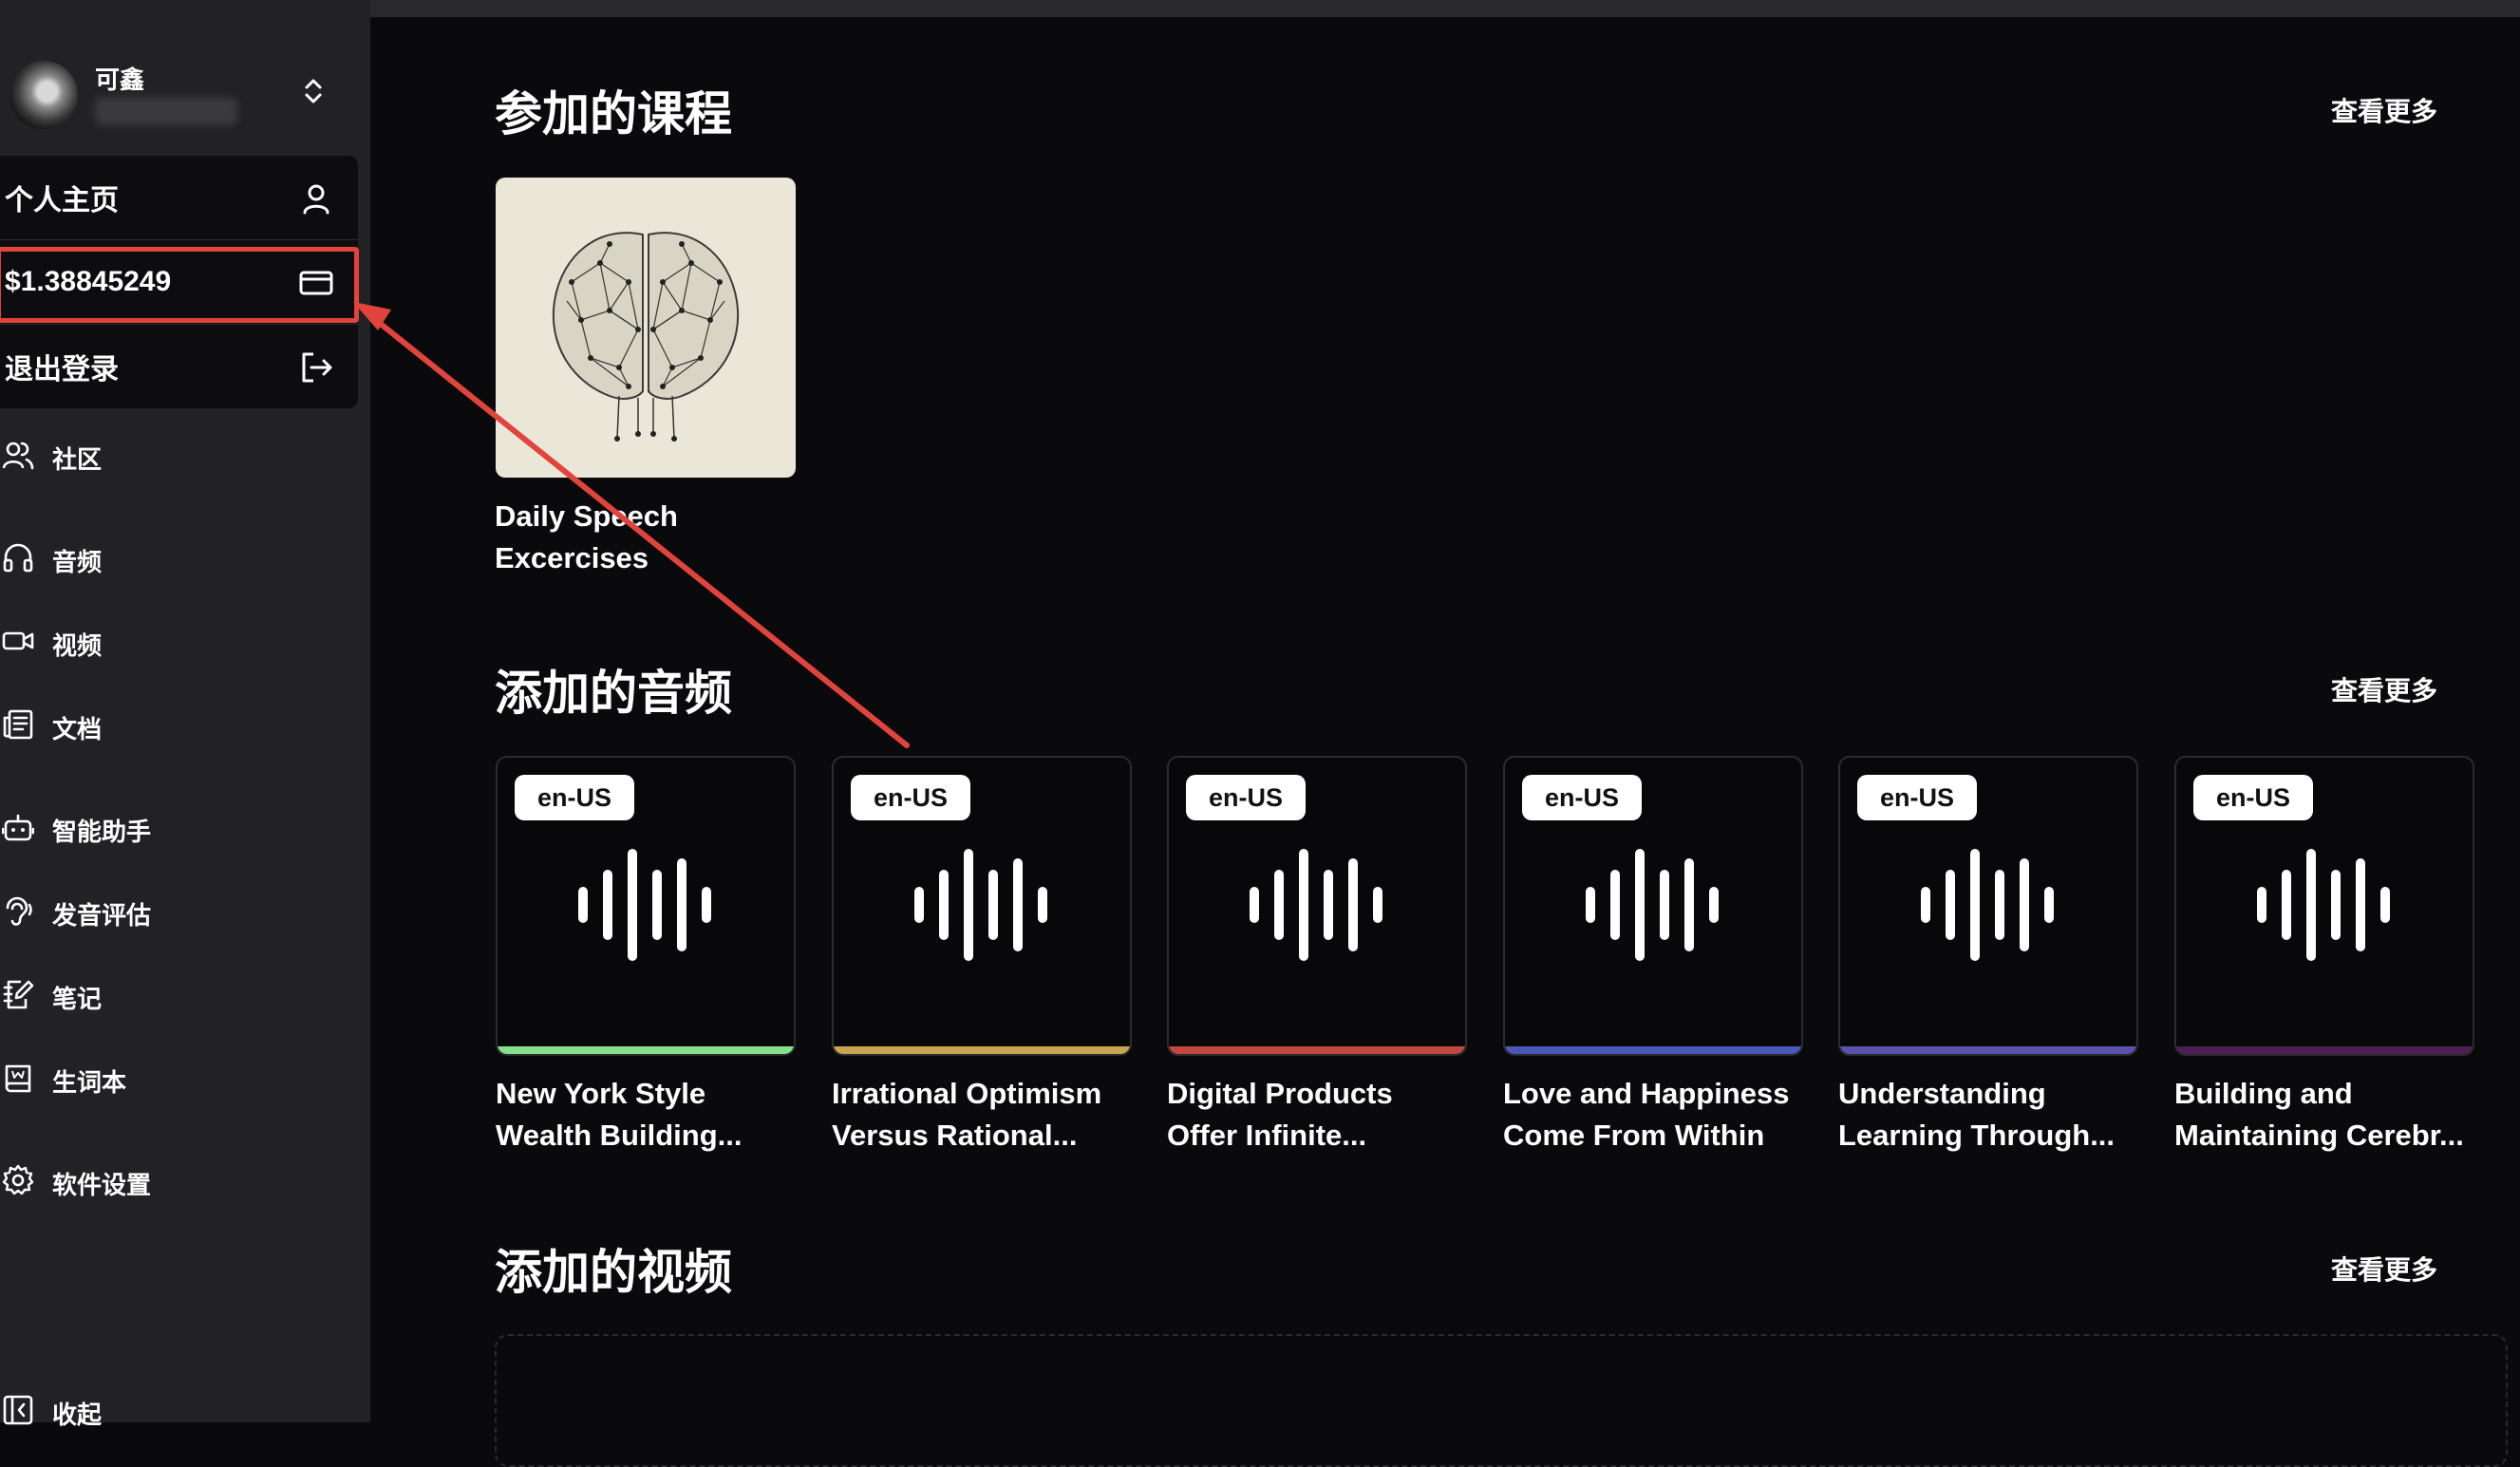 The height and width of the screenshot is (1467, 2520). Describe the element at coordinates (180, 994) in the screenshot. I see `nav-notes: 笔记` at that location.